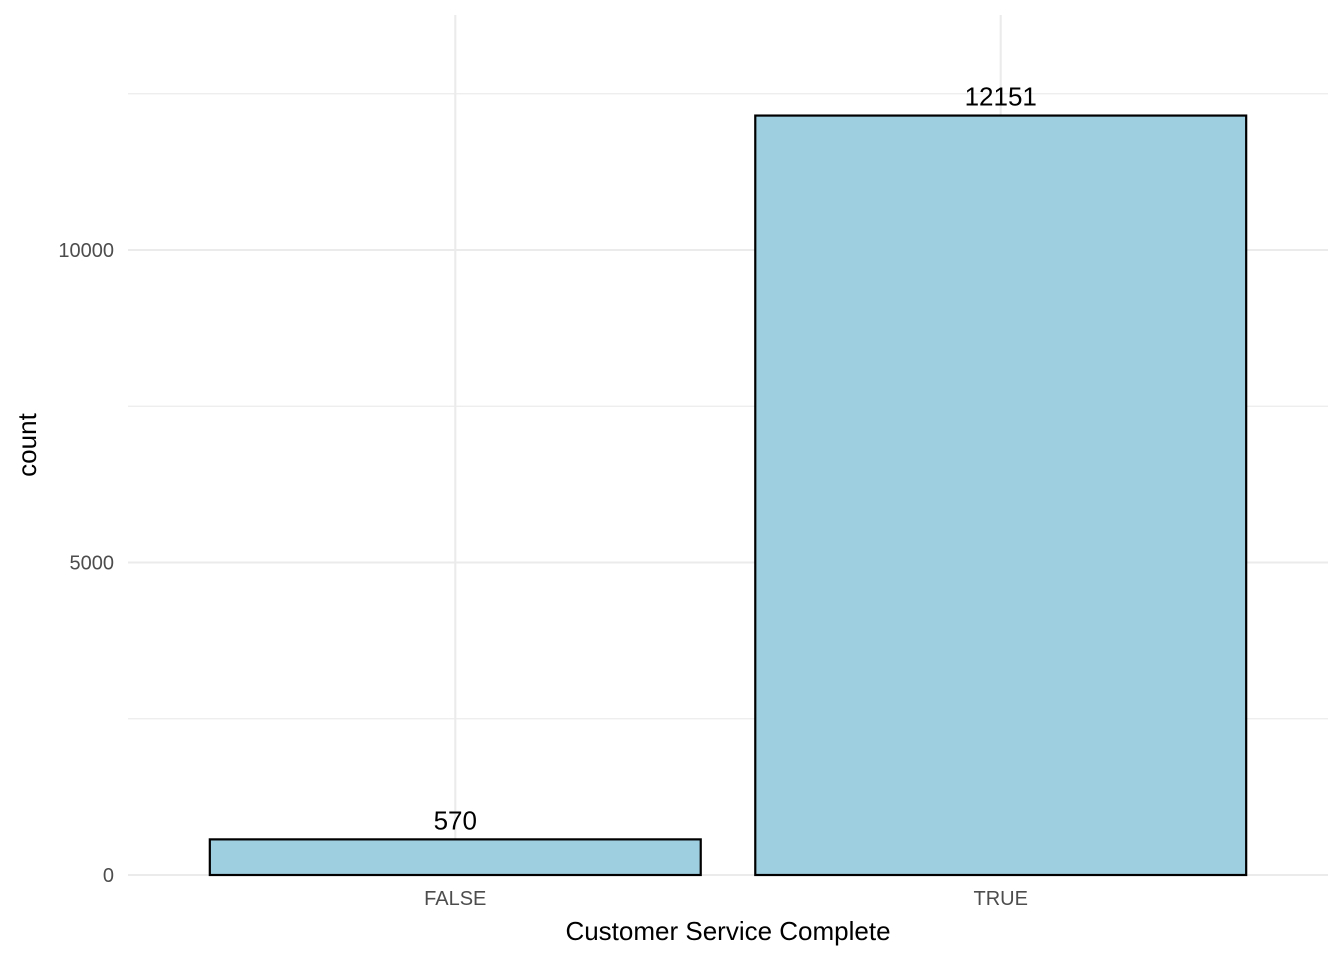  I want to click on y-axis-ticks: 0 5000 10000, so click(86, 563).